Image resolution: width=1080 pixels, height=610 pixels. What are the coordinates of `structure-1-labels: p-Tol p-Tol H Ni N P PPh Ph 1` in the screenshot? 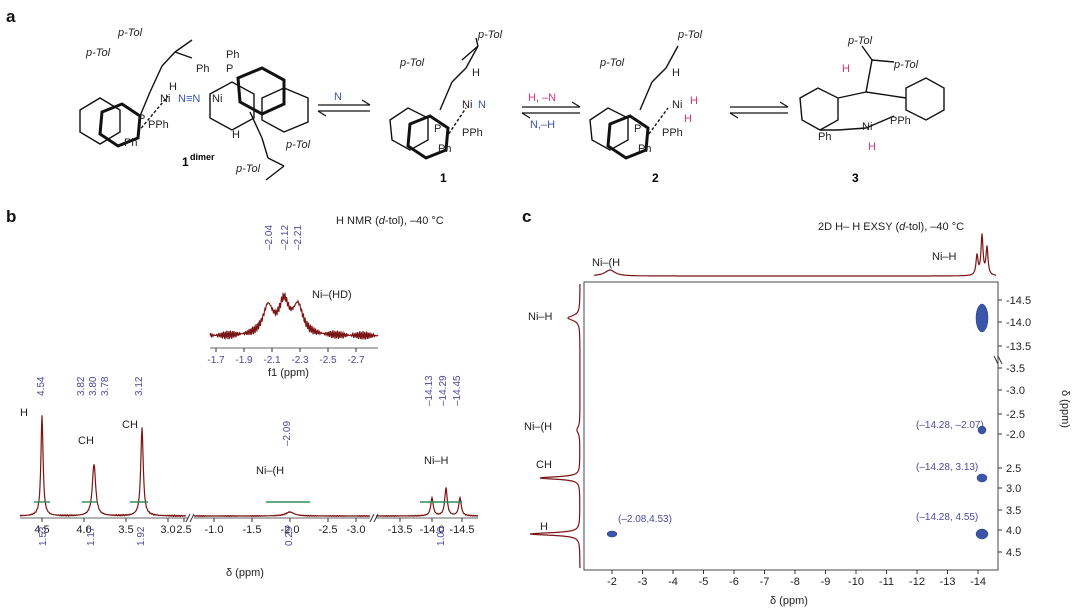 It's located at (451, 107).